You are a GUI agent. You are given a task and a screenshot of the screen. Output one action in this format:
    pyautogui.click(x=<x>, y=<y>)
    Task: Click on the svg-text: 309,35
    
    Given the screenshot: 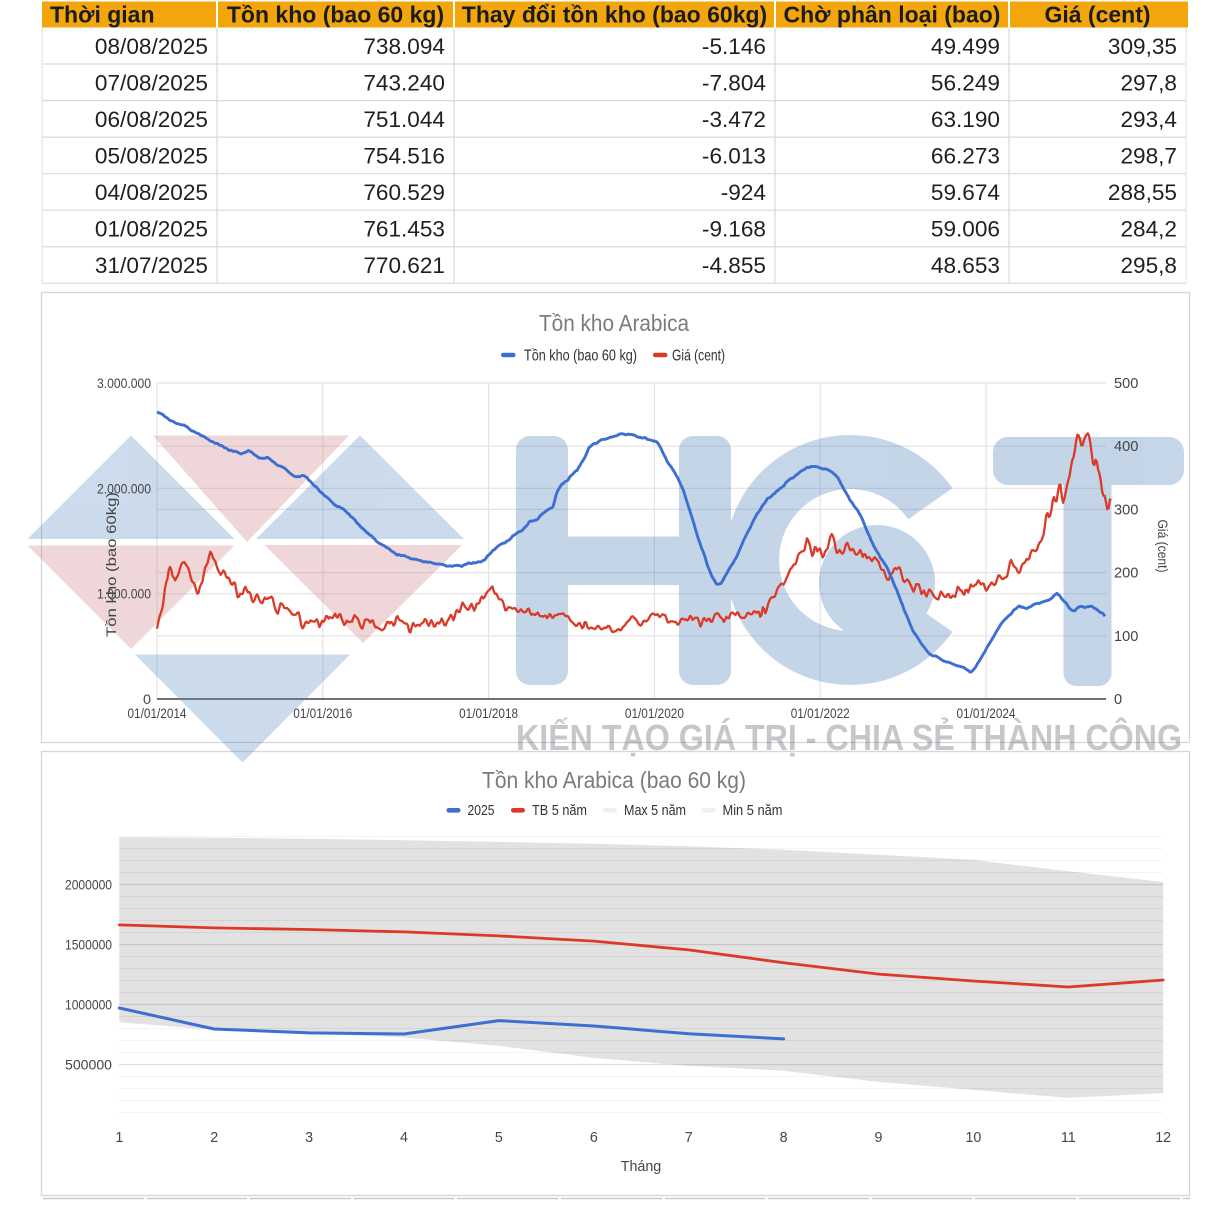 What is the action you would take?
    pyautogui.click(x=1142, y=46)
    